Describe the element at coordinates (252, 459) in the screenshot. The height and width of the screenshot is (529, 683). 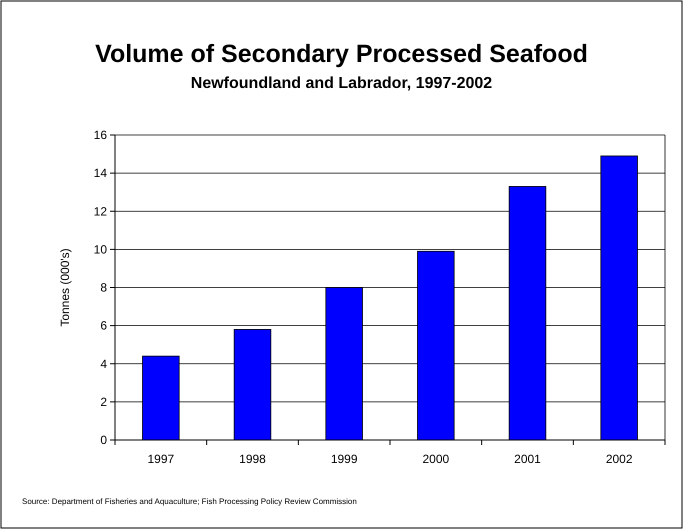
I see `x-tick-label: 1998` at that location.